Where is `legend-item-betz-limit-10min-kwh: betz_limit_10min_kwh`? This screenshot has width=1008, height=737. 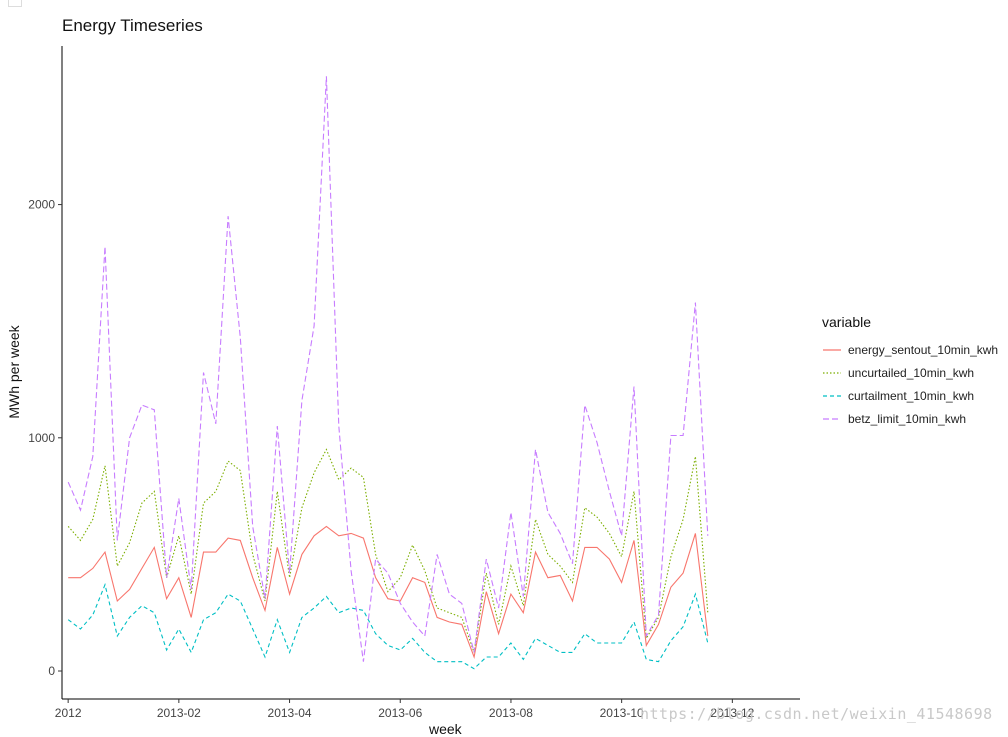
legend-item-betz-limit-10min-kwh: betz_limit_10min_kwh is located at coordinates (910, 418).